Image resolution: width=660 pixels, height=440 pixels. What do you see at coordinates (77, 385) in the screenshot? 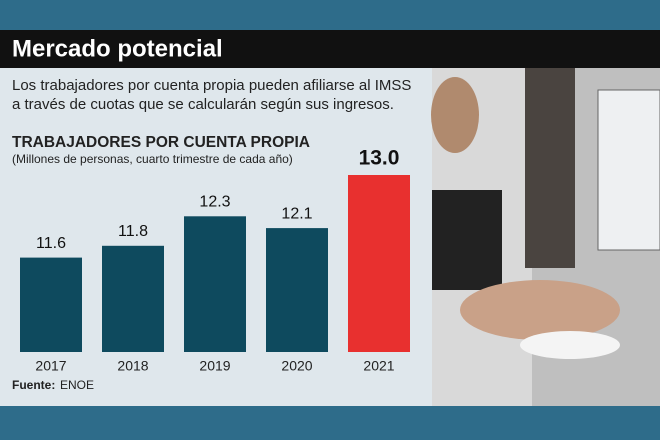
I see `source: ENOE` at bounding box center [77, 385].